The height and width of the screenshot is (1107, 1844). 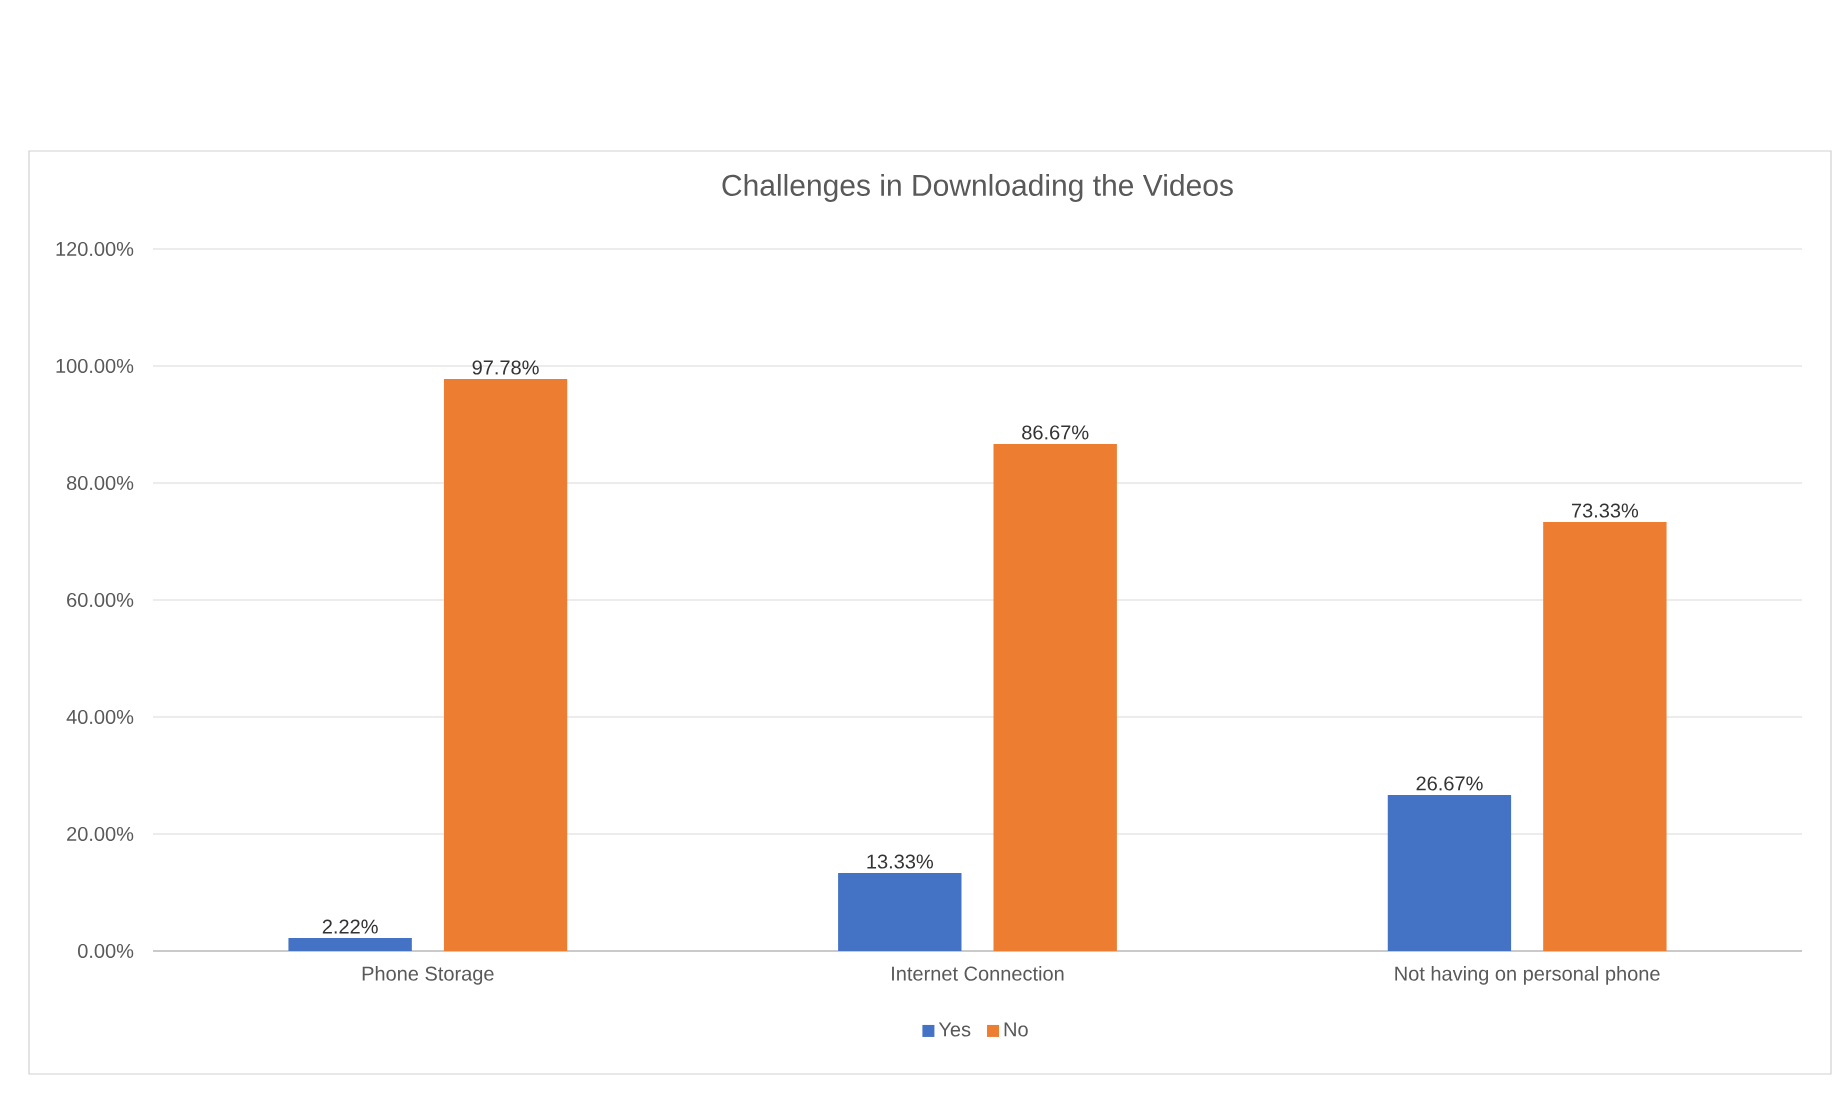 What do you see at coordinates (977, 187) in the screenshot?
I see `chart-title: Challenges in Downloading the Videos` at bounding box center [977, 187].